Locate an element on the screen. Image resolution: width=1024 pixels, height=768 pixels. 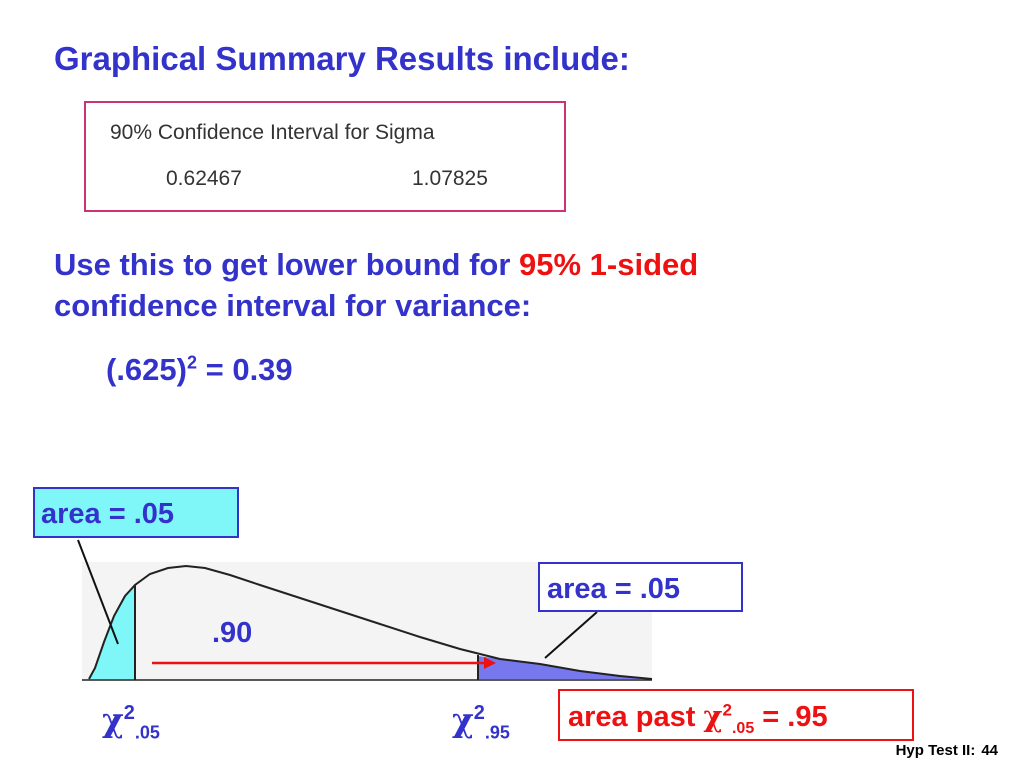
left-chi-label: χ2.05 is located at coordinates (131, 722).